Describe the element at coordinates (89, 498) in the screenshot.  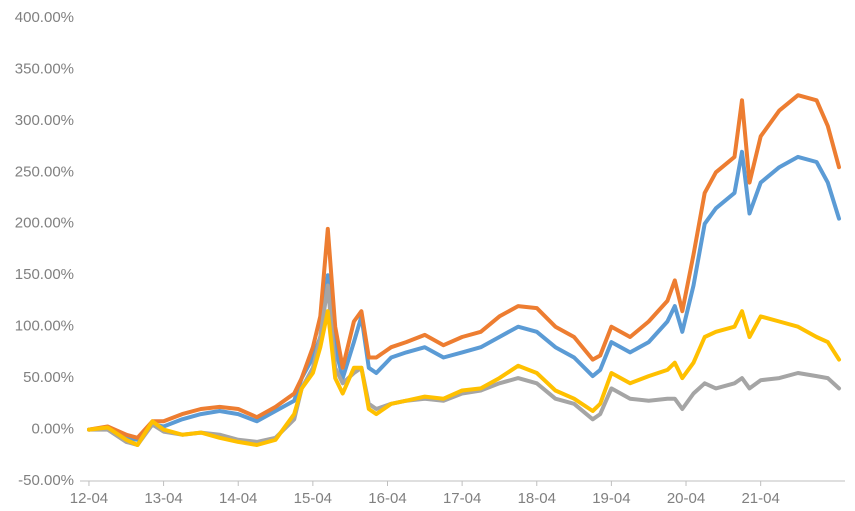
I see `x-tick-label: 12-04` at that location.